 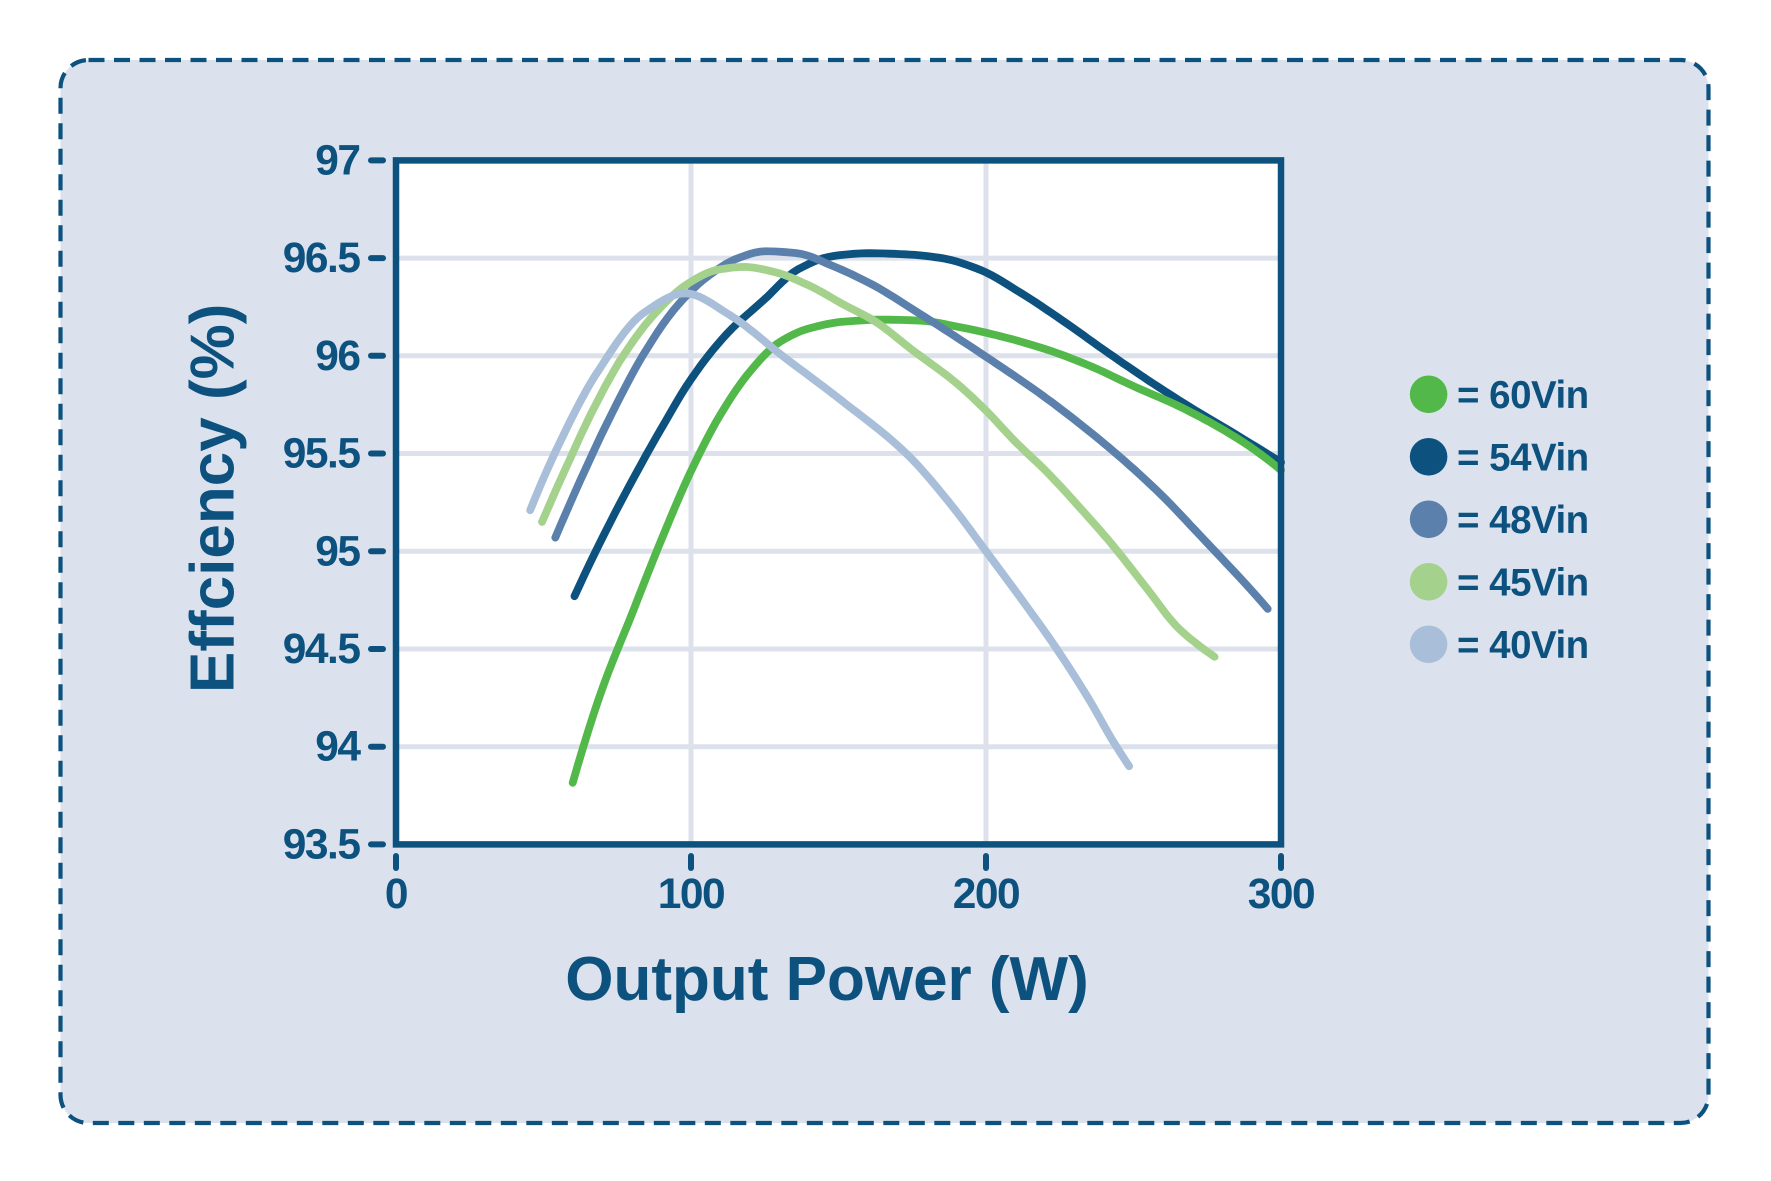 What do you see at coordinates (337, 356) in the screenshot?
I see `svg-text: 96` at bounding box center [337, 356].